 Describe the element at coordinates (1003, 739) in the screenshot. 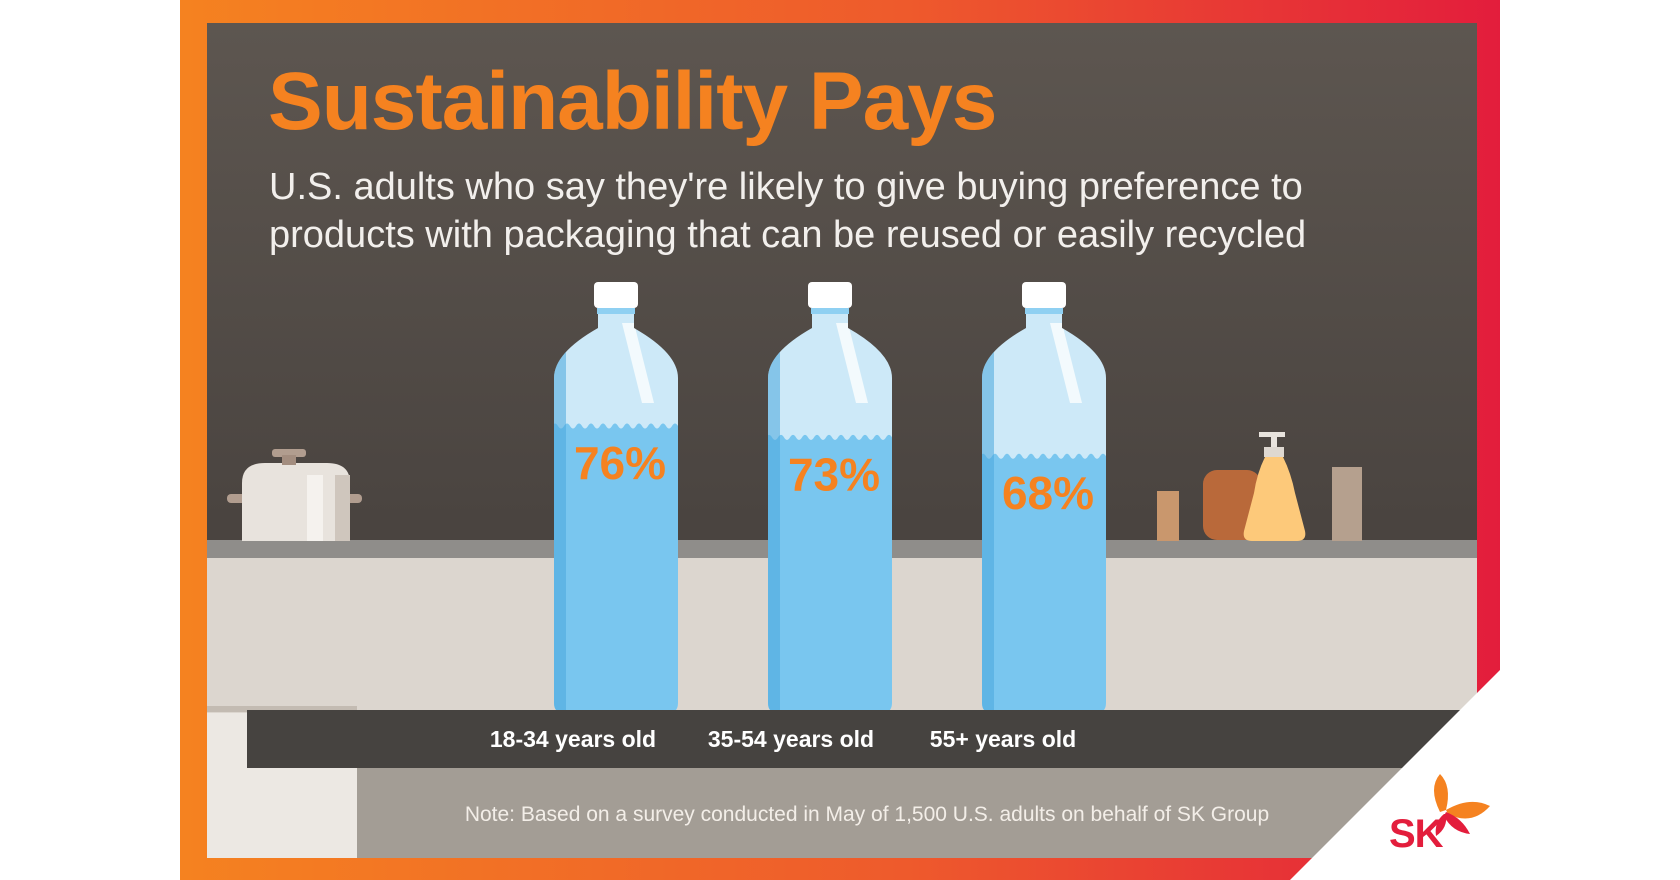

I see `category-label-55-plus: 55+ years old` at that location.